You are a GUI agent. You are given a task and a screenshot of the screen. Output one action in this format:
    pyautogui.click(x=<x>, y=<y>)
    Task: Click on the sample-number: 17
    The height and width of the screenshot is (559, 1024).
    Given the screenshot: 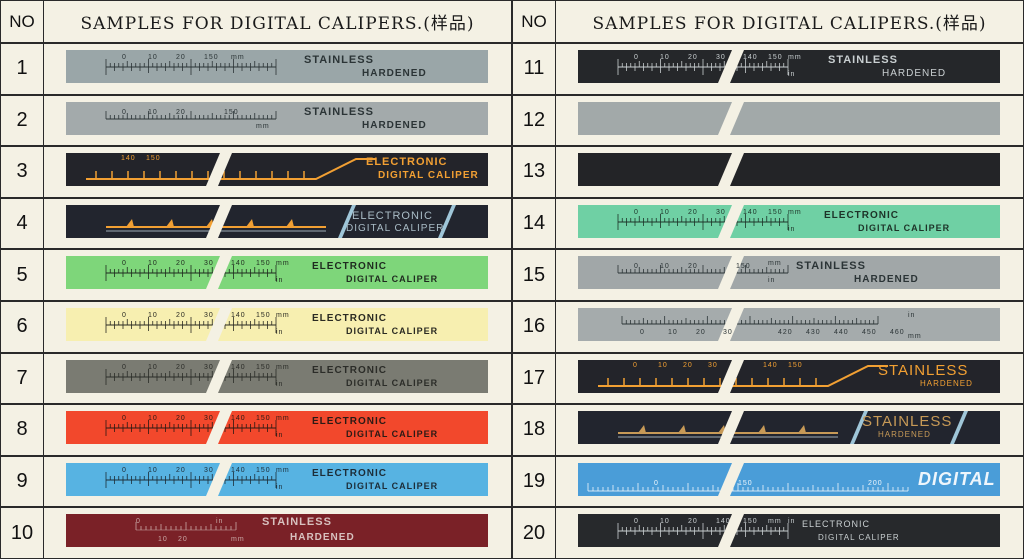 What is the action you would take?
    pyautogui.click(x=534, y=378)
    